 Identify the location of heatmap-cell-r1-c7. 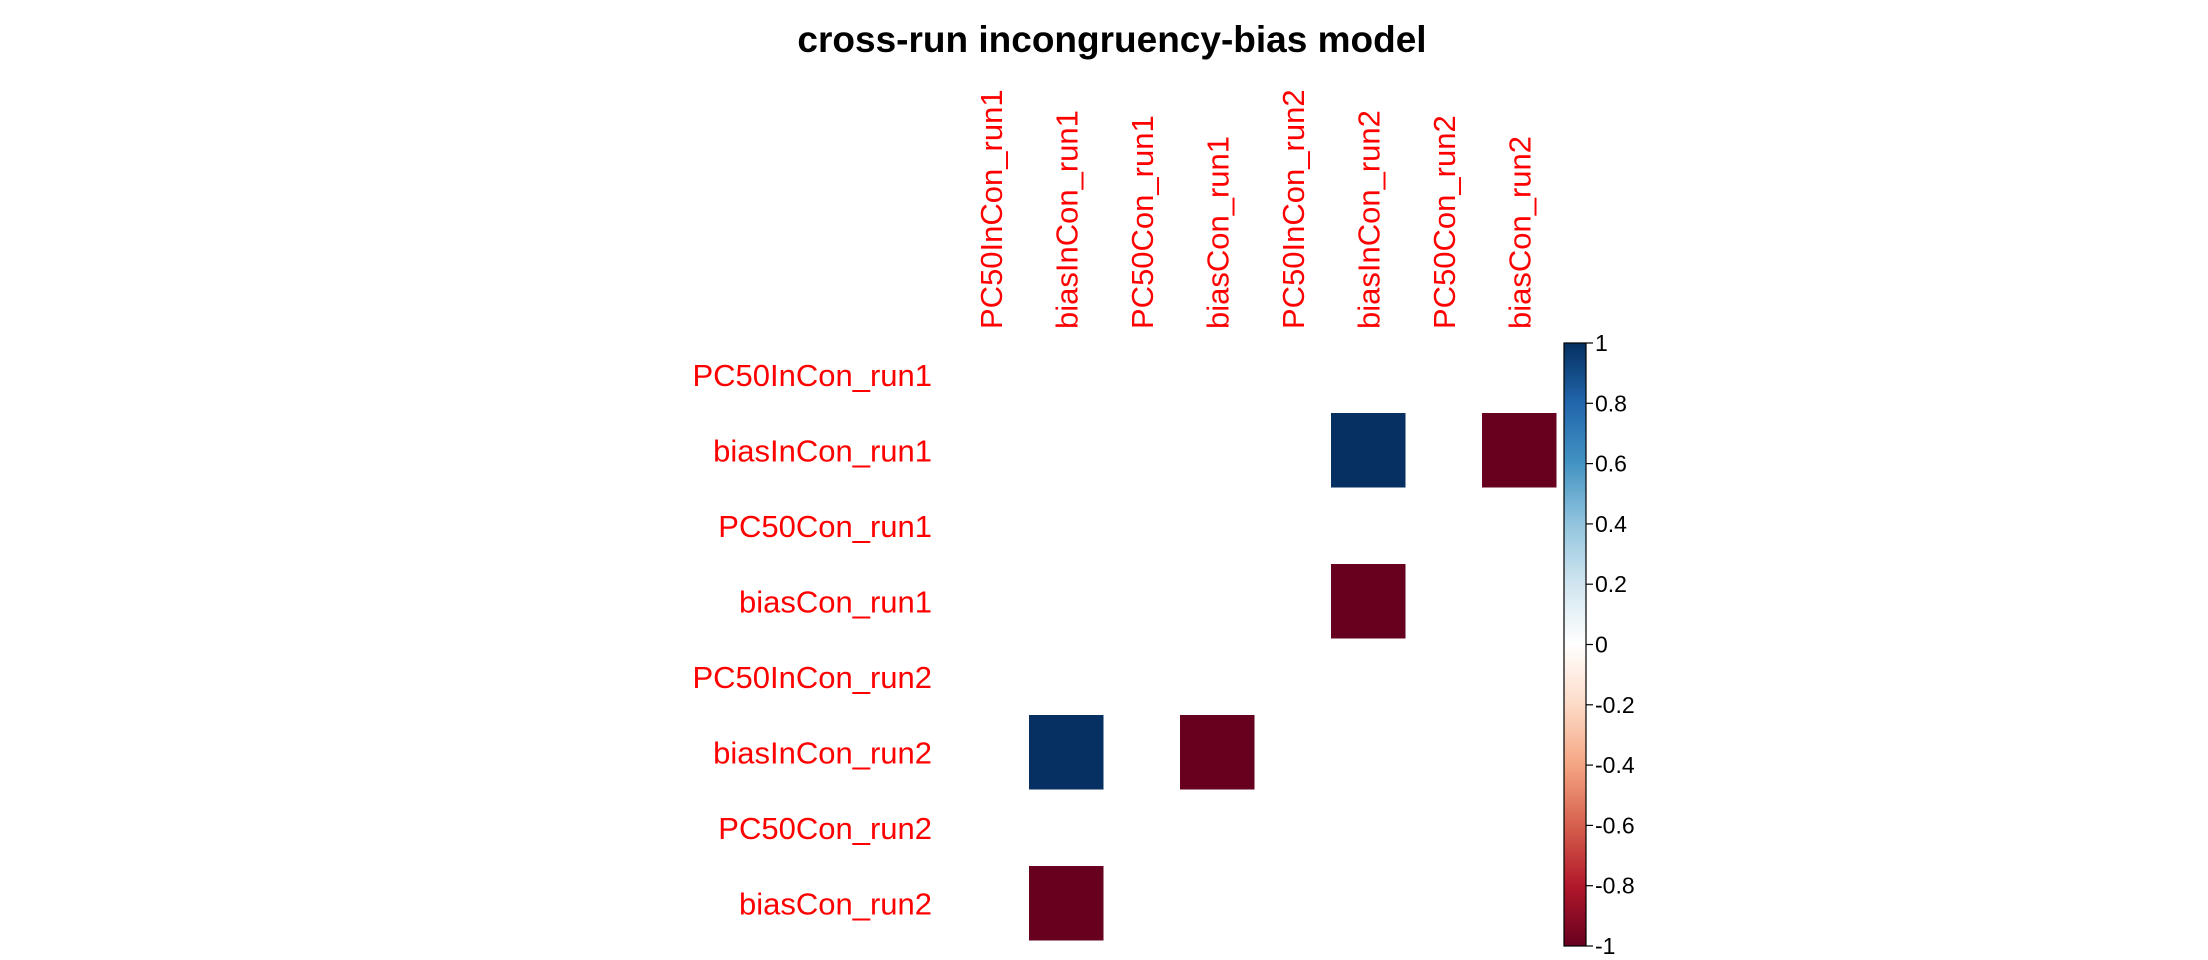
(1443, 374).